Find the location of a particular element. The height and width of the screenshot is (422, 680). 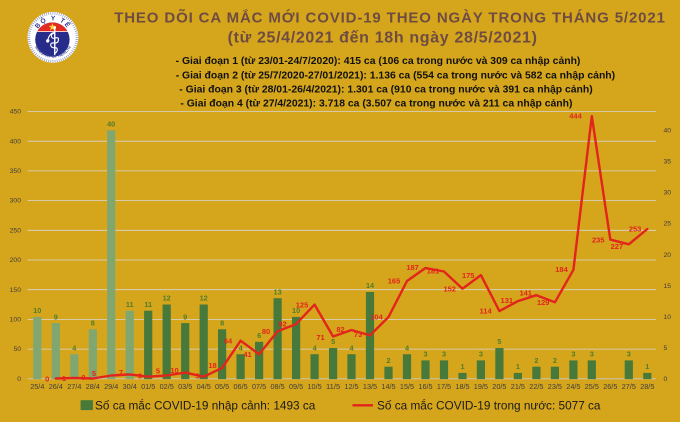

svg-text: 27/4 is located at coordinates (74, 386).